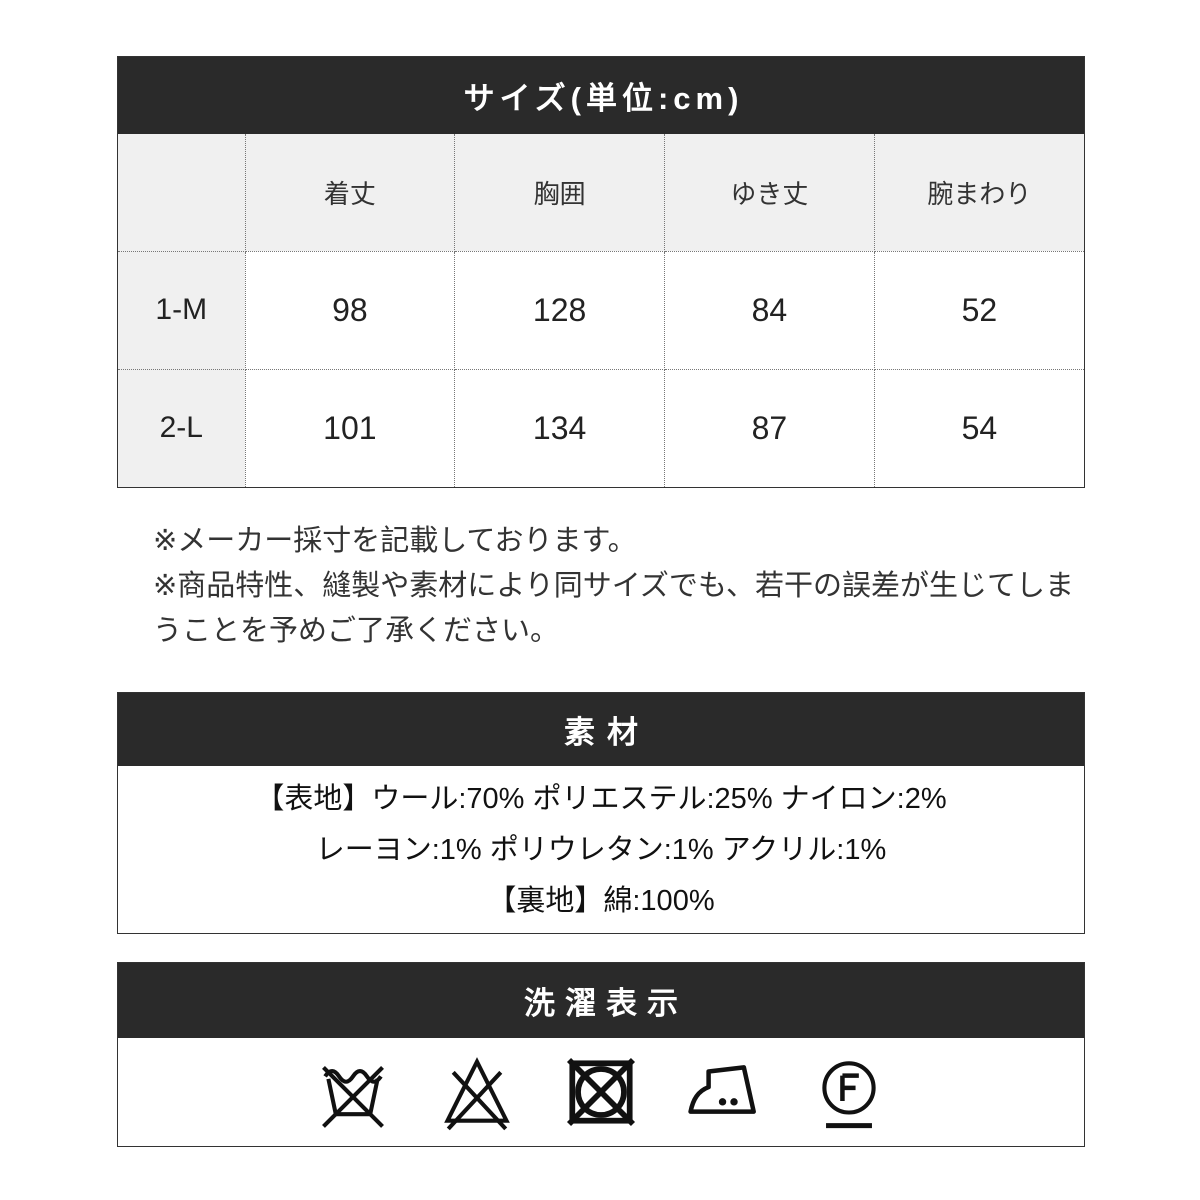 The width and height of the screenshot is (1200, 1200). Describe the element at coordinates (978, 193) in the screenshot. I see `size-table-column-header: 腕まわり` at that location.